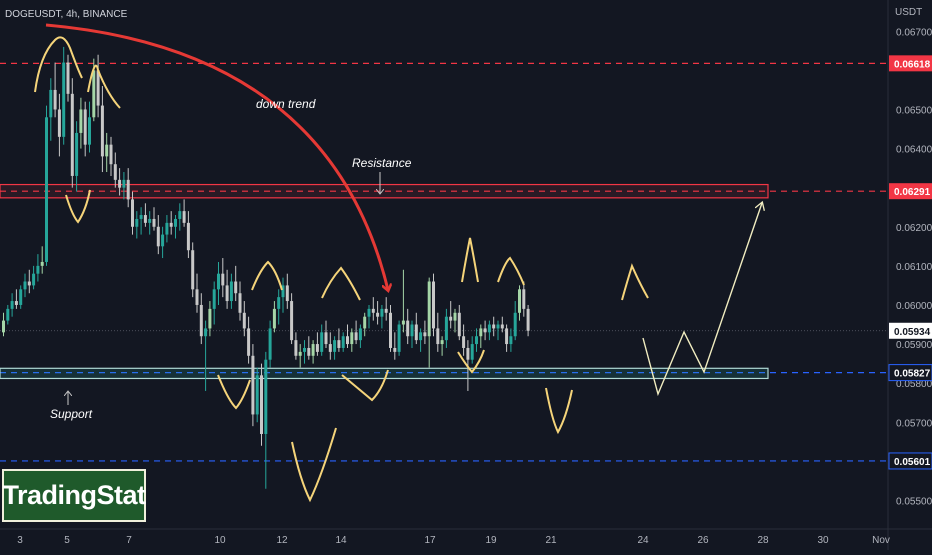  What do you see at coordinates (341, 540) in the screenshot?
I see `x-tick-label: 14` at bounding box center [341, 540].